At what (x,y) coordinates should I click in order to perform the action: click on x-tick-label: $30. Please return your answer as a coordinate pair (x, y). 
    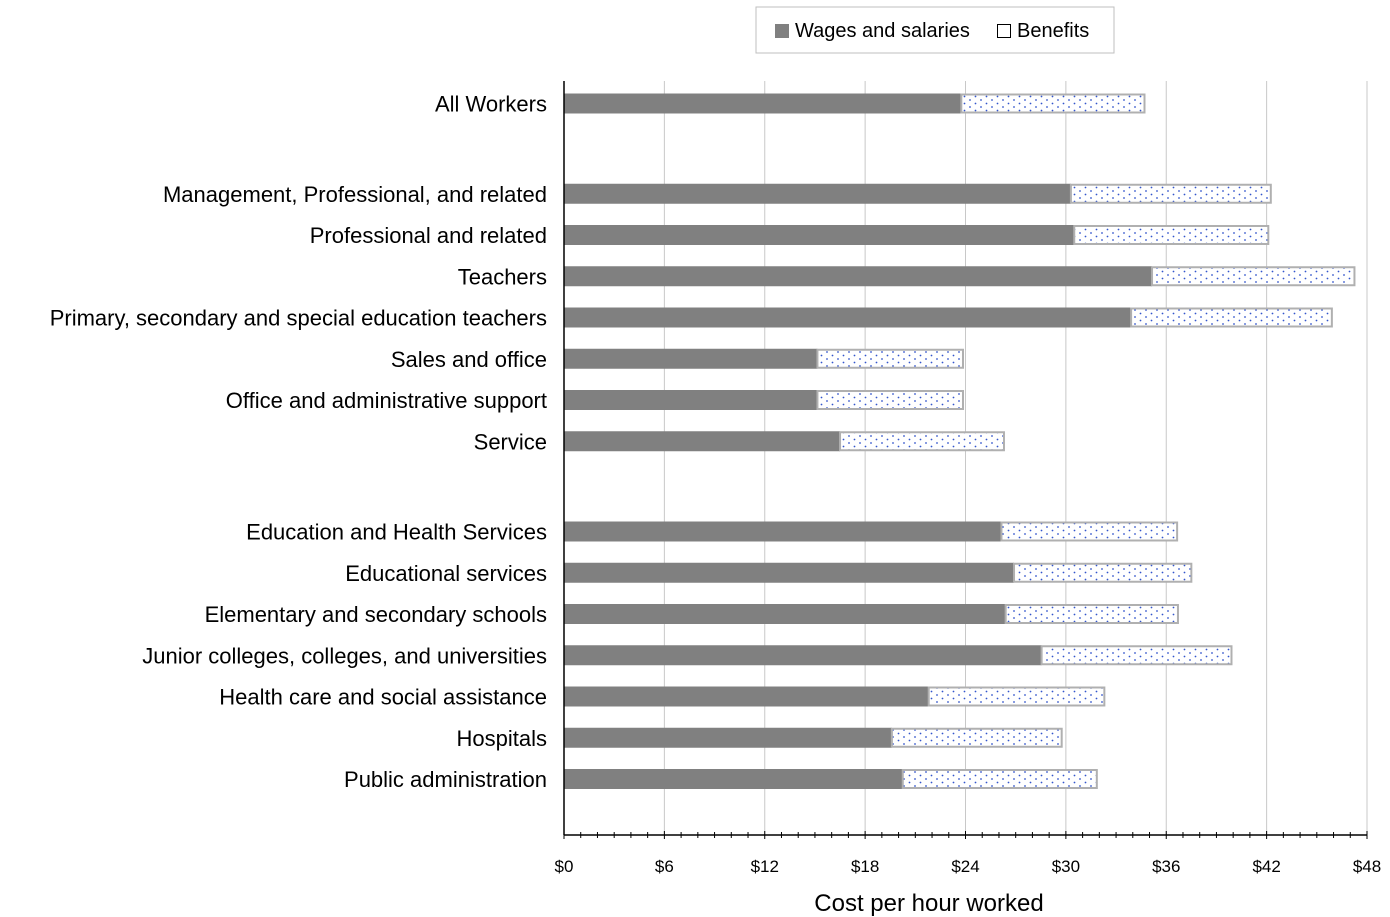
    Looking at the image, I should click on (1066, 866).